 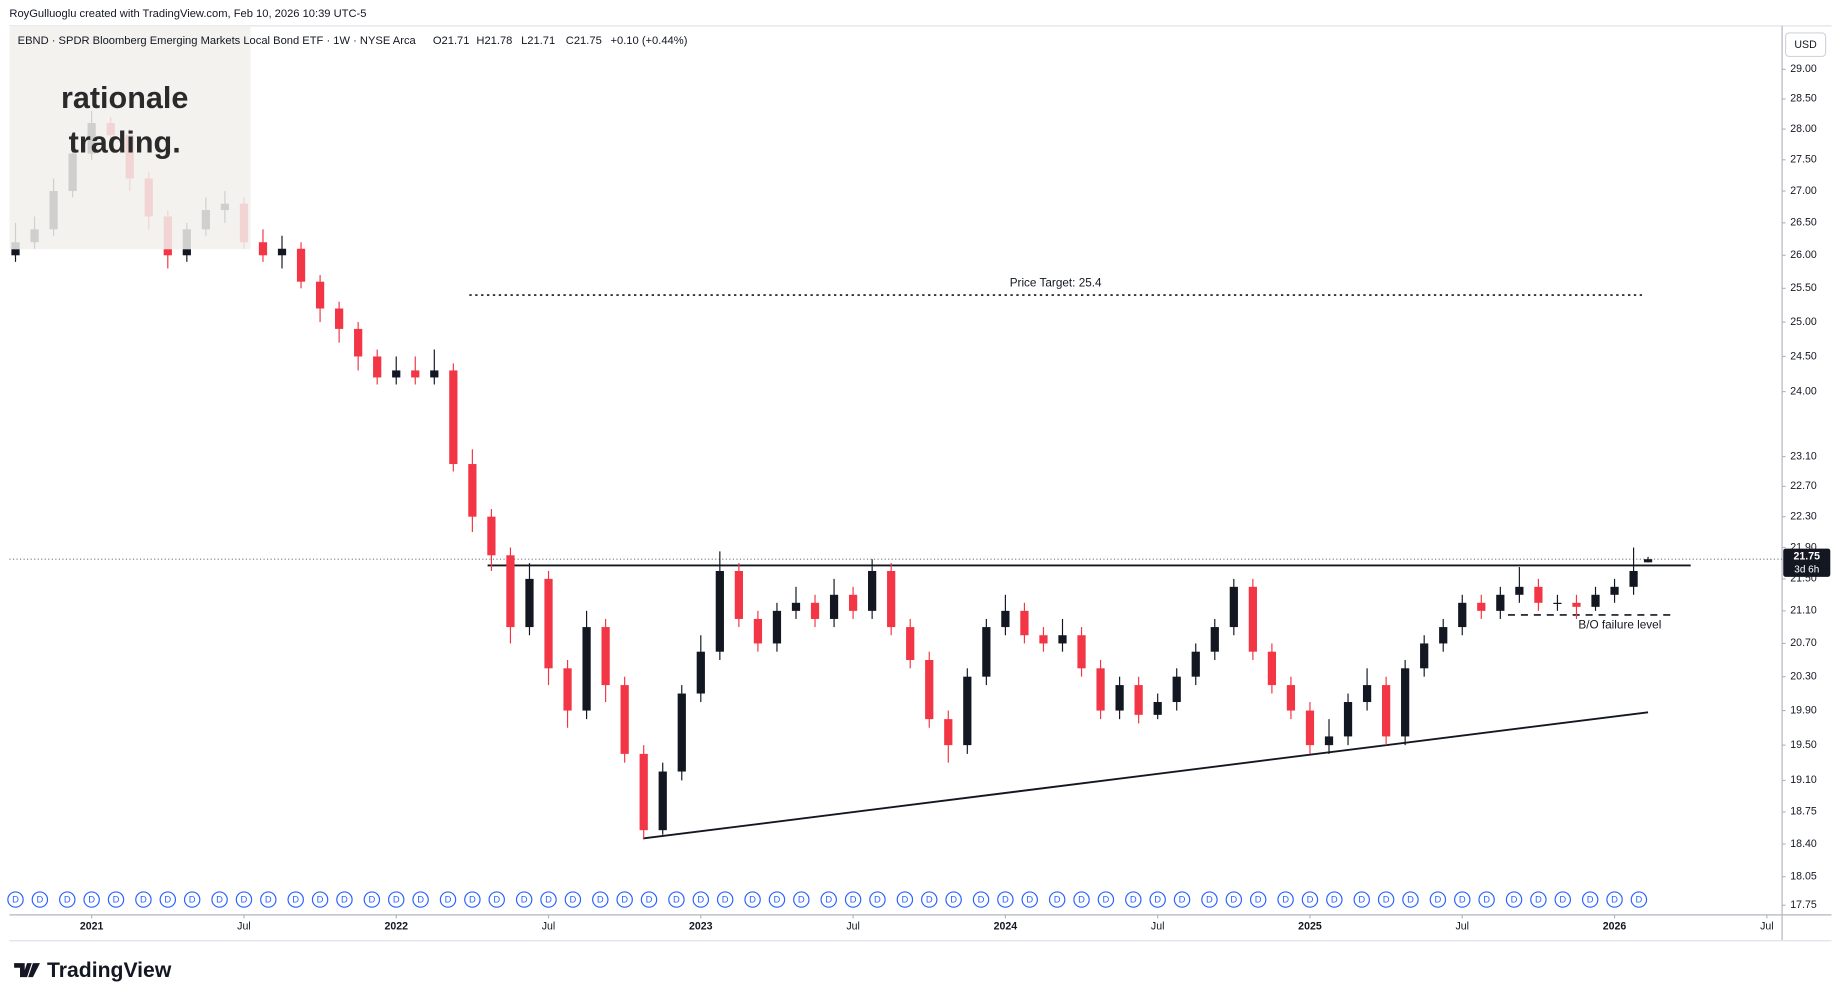 I want to click on watermark-box, so click(x=130, y=137).